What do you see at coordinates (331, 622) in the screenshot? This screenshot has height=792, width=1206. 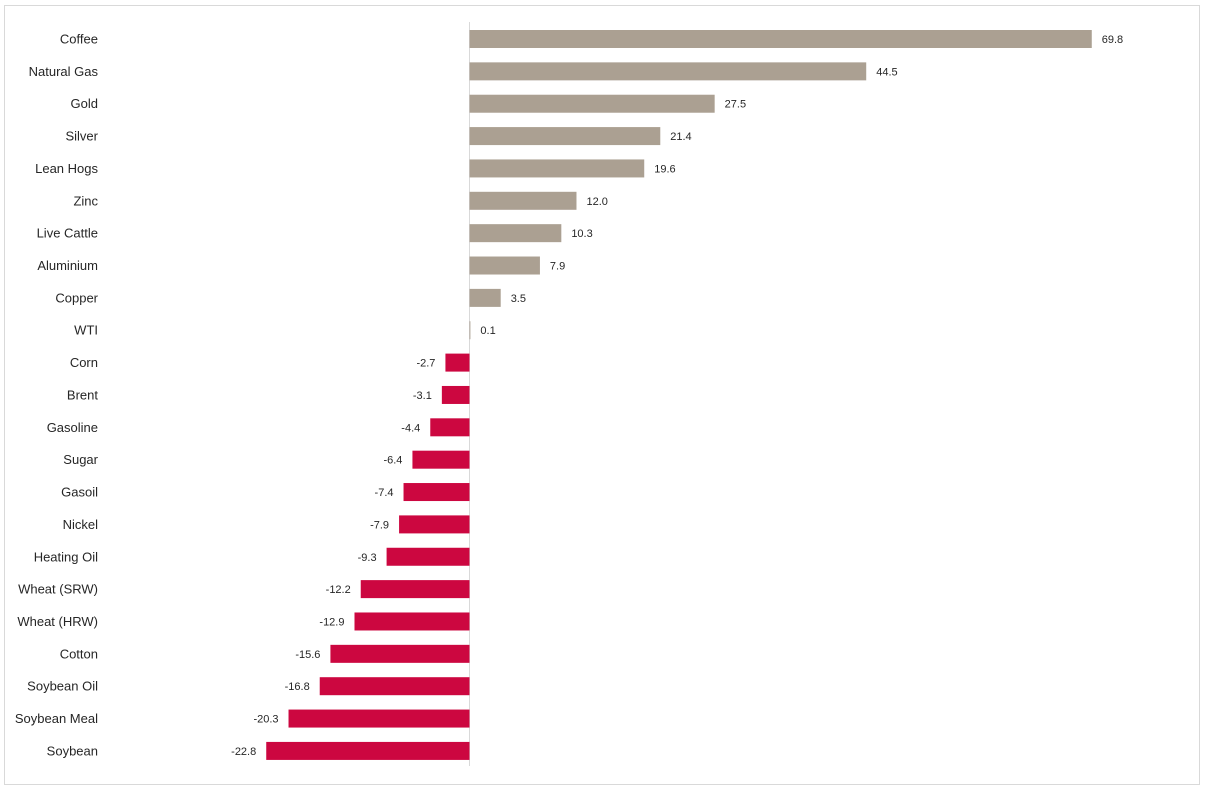 I see `value-label: -12.9` at bounding box center [331, 622].